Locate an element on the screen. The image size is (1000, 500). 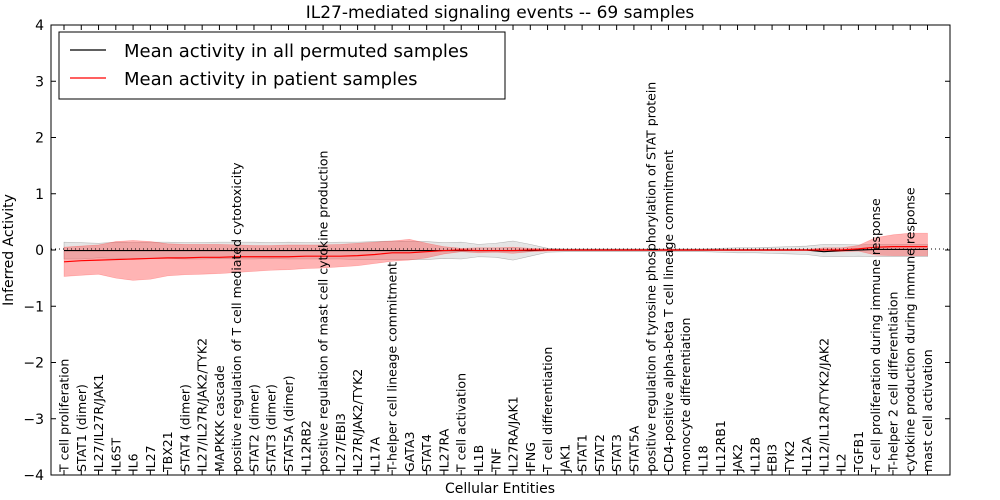
category-label: IL18 is located at coordinates (702, 458).